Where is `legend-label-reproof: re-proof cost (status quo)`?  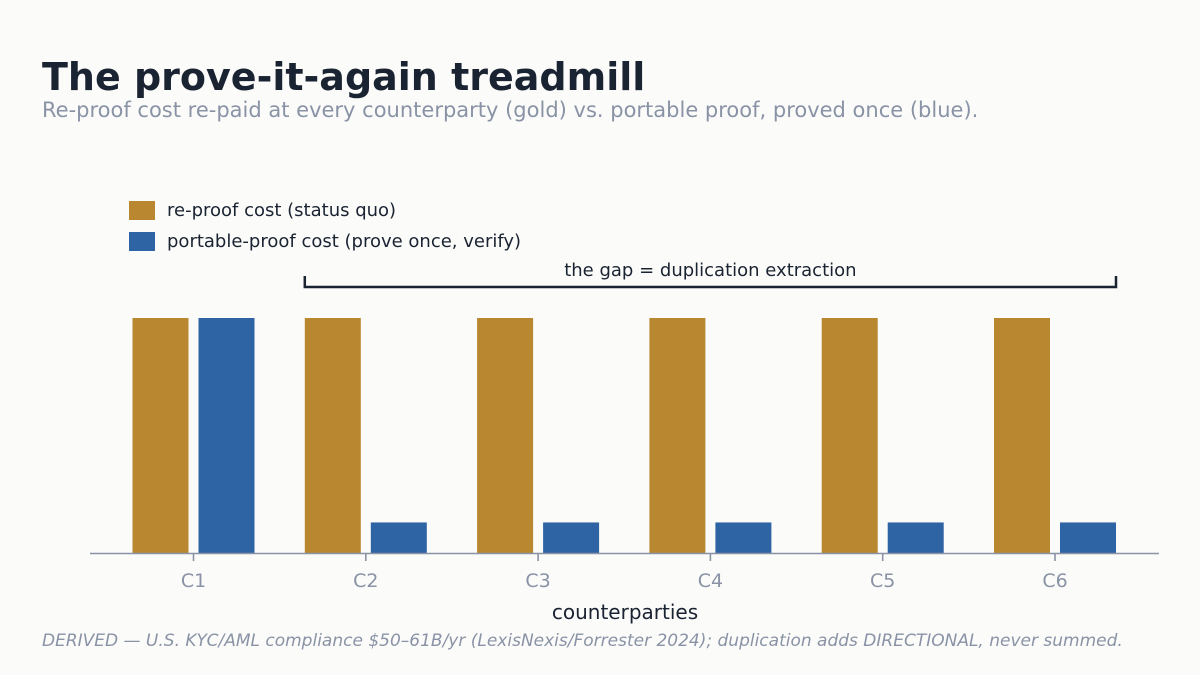
legend-label-reproof: re-proof cost (status quo) is located at coordinates (282, 210).